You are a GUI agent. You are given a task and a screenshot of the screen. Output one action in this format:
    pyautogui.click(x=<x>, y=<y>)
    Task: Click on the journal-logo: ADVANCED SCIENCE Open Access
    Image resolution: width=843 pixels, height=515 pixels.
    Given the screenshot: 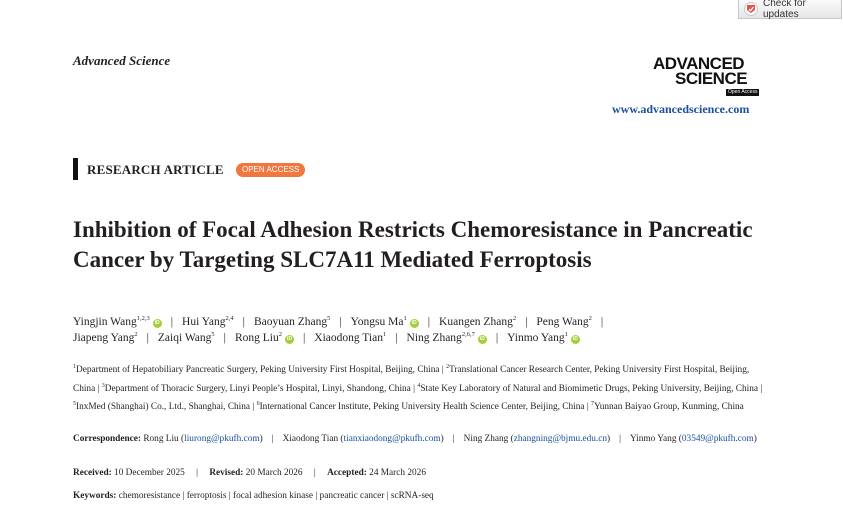 What is the action you would take?
    pyautogui.click(x=707, y=76)
    